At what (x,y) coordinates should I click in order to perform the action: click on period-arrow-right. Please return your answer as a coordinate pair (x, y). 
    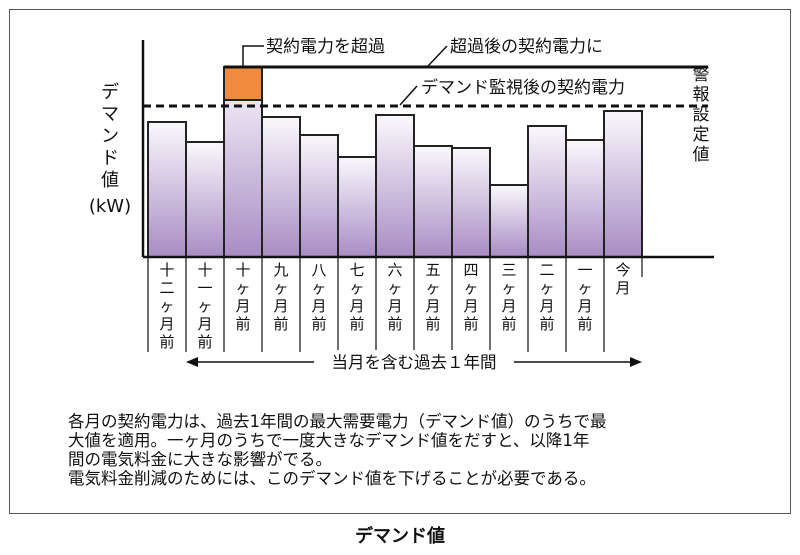
    Looking at the image, I should click on (636, 362).